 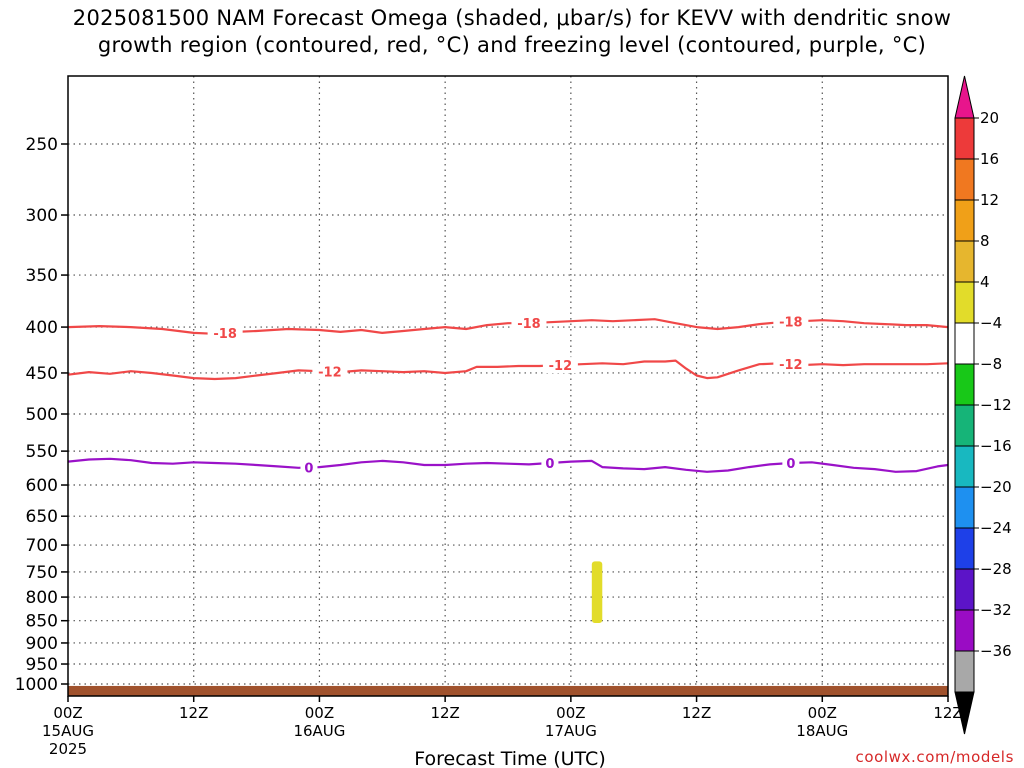 What do you see at coordinates (964, 713) in the screenshot?
I see `colorbar-bottom-arrow` at bounding box center [964, 713].